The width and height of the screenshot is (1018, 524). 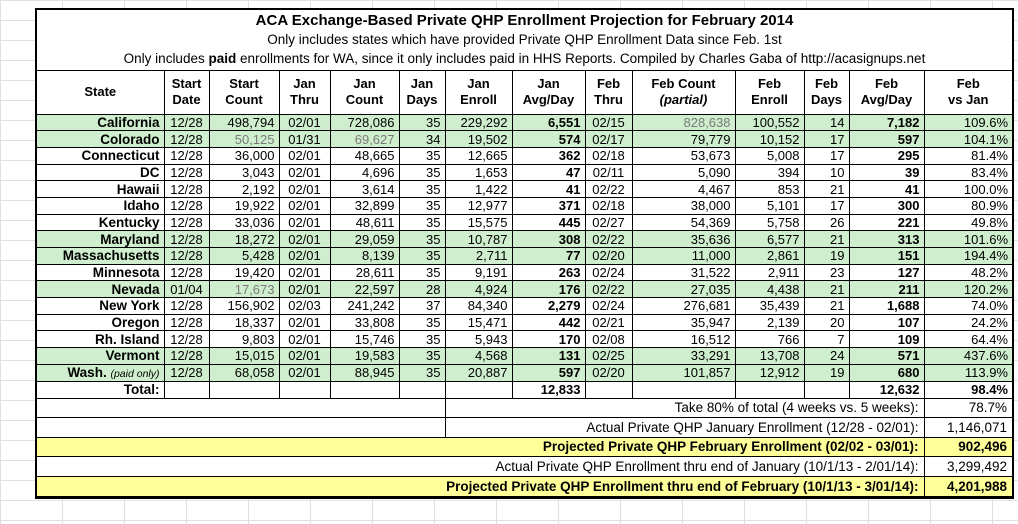 What do you see at coordinates (422, 139) in the screenshot?
I see `cell-jan-days: 34` at bounding box center [422, 139].